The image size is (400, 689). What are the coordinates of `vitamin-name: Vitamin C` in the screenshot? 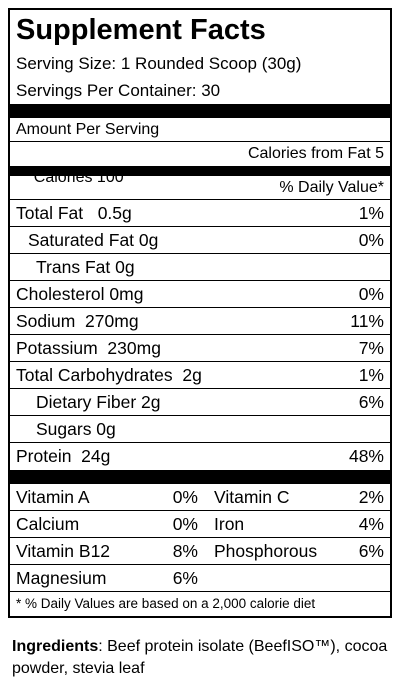 It's located at (252, 497).